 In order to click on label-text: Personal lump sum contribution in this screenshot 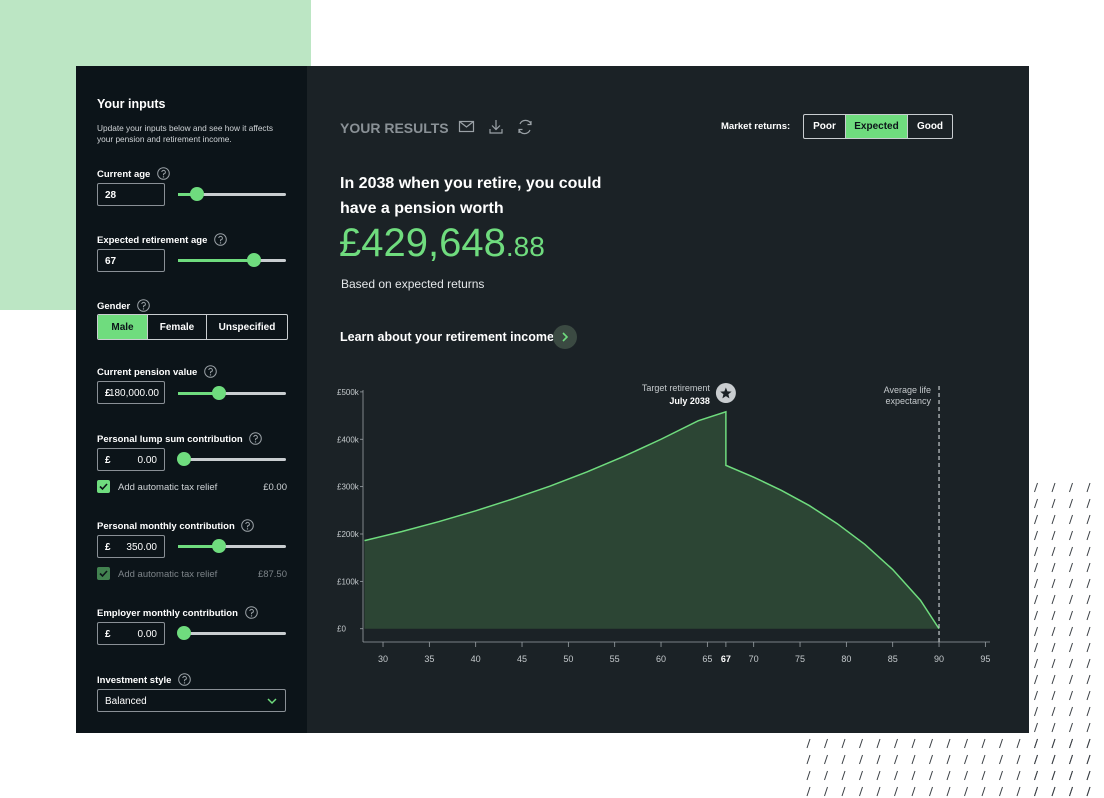, I will do `click(170, 439)`.